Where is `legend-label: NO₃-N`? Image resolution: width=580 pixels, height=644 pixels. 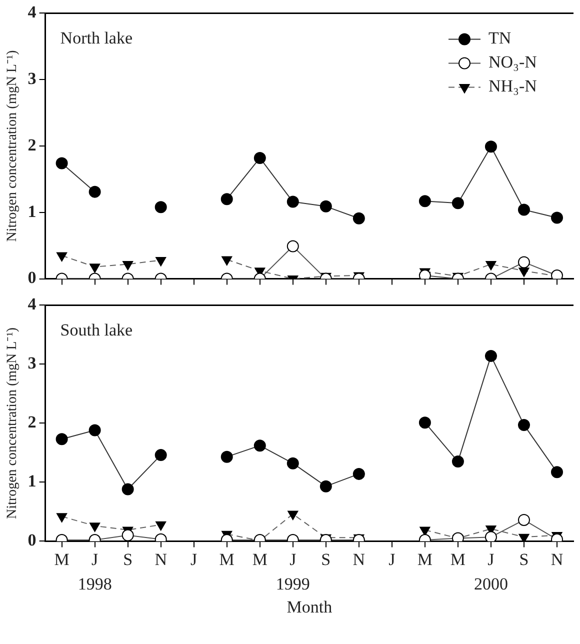 legend-label: NO₃-N is located at coordinates (512, 62).